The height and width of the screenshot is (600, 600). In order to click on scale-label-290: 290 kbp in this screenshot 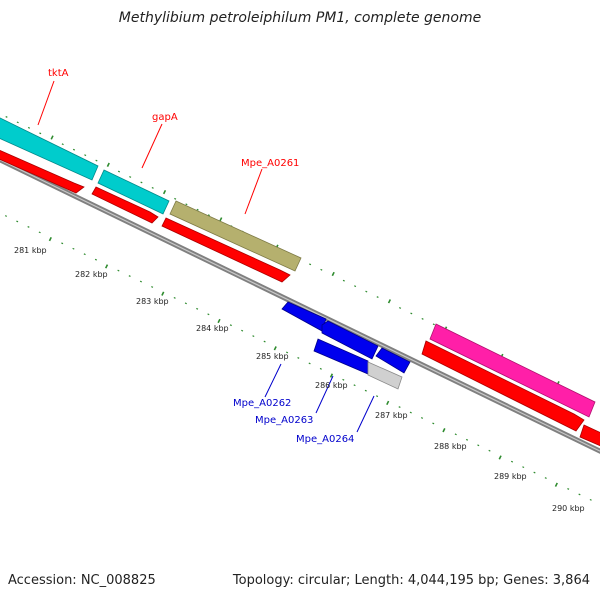, I will do `click(568, 508)`.